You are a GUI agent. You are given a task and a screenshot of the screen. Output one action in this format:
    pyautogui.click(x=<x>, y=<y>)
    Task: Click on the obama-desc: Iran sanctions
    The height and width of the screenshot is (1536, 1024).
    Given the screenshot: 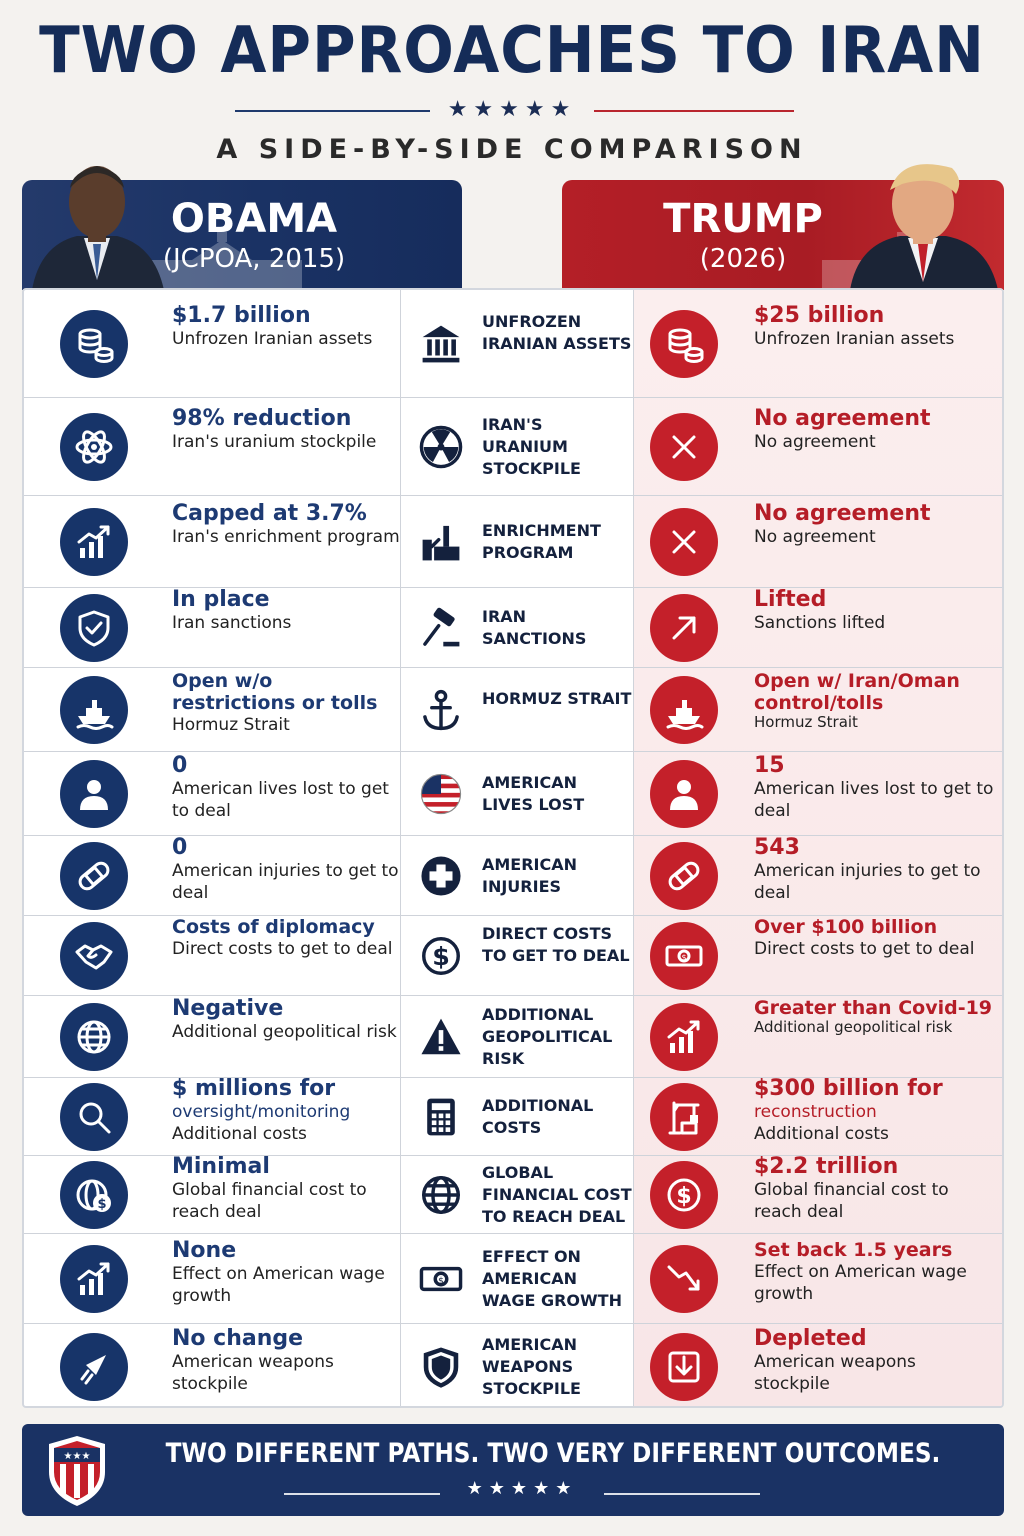 What is the action you would take?
    pyautogui.click(x=232, y=623)
    